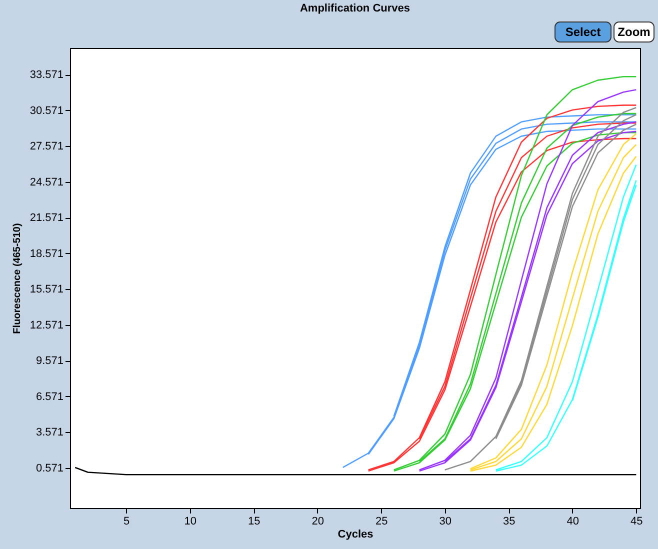  Describe the element at coordinates (254, 522) in the screenshot. I see `x-tick-label: 15` at that location.